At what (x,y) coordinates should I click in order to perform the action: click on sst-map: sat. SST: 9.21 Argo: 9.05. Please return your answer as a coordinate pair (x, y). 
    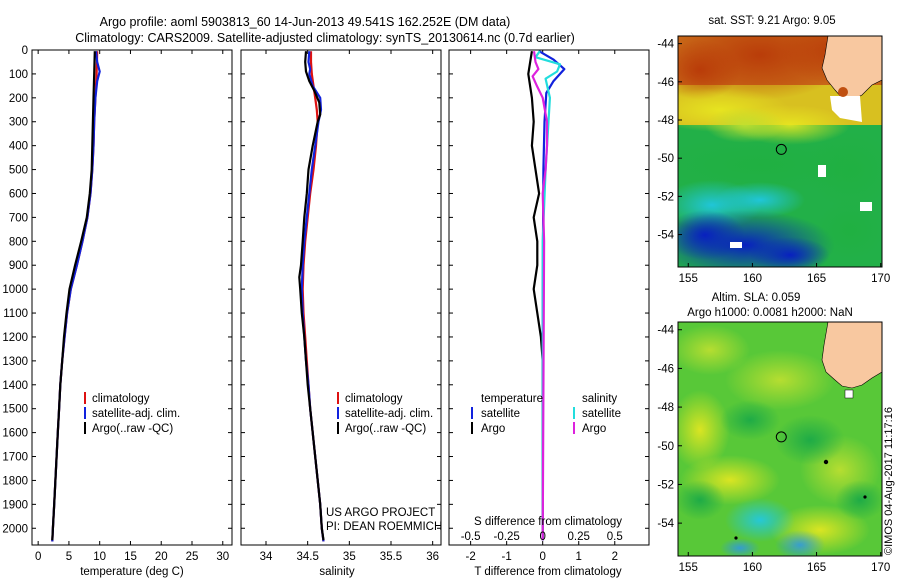
    Looking at the image, I should click on (773, 150).